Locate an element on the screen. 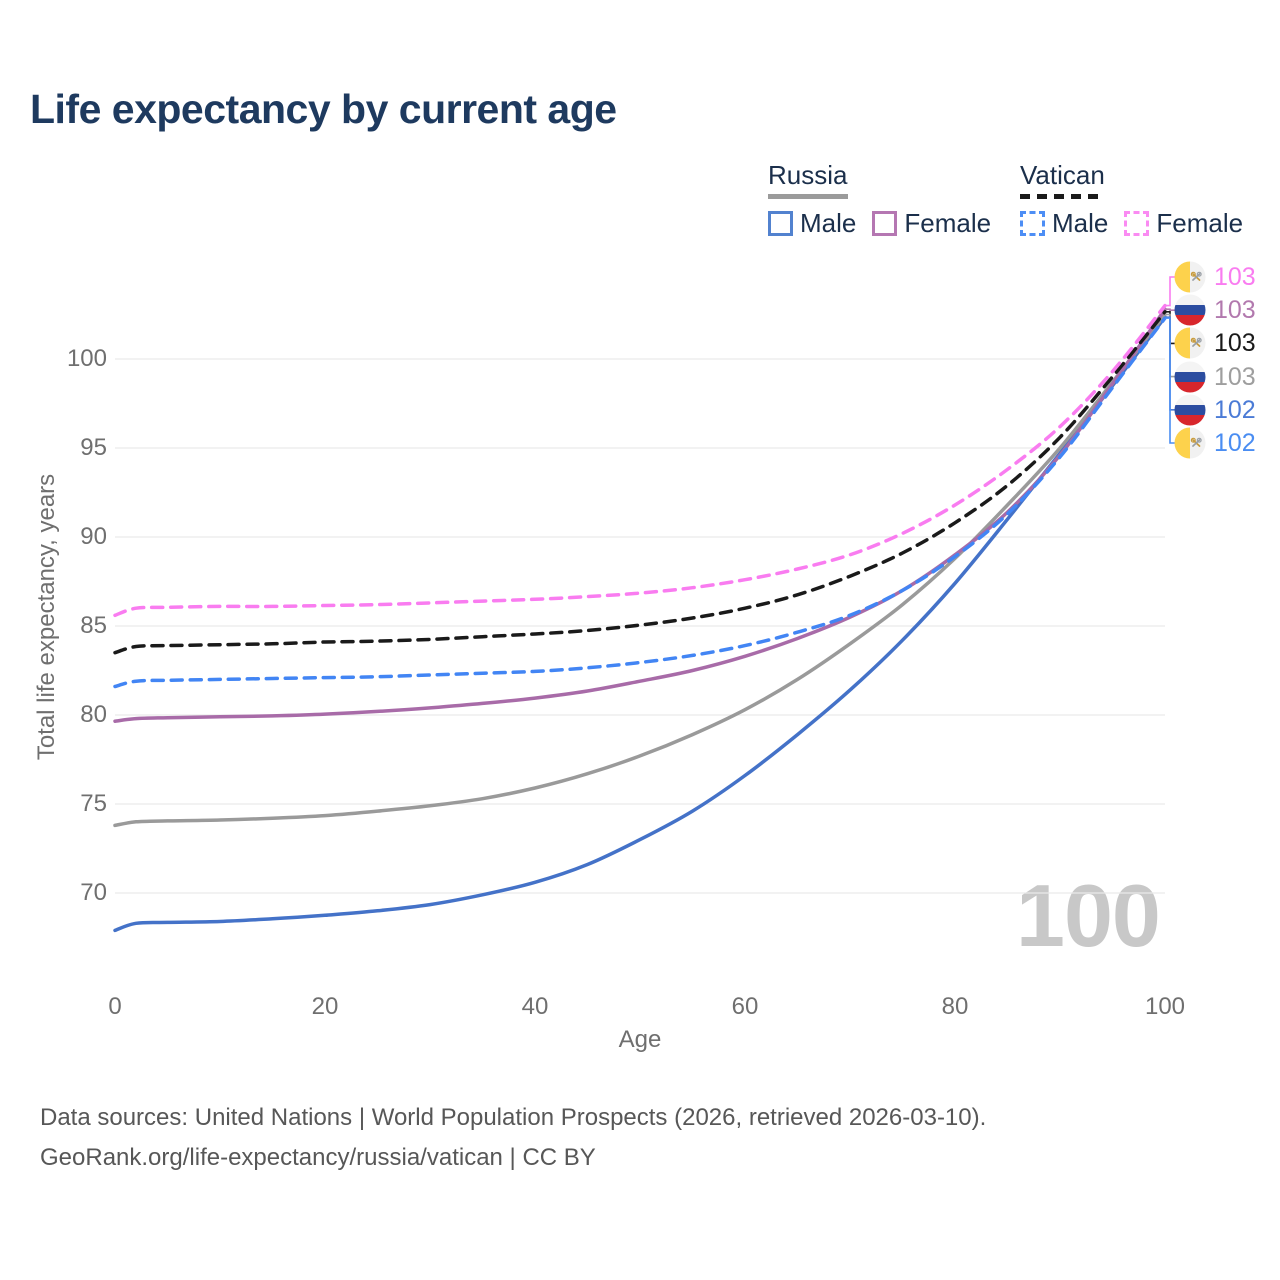 This screenshot has height=1280, width=1280. x-tick-60: 60 is located at coordinates (745, 1006).